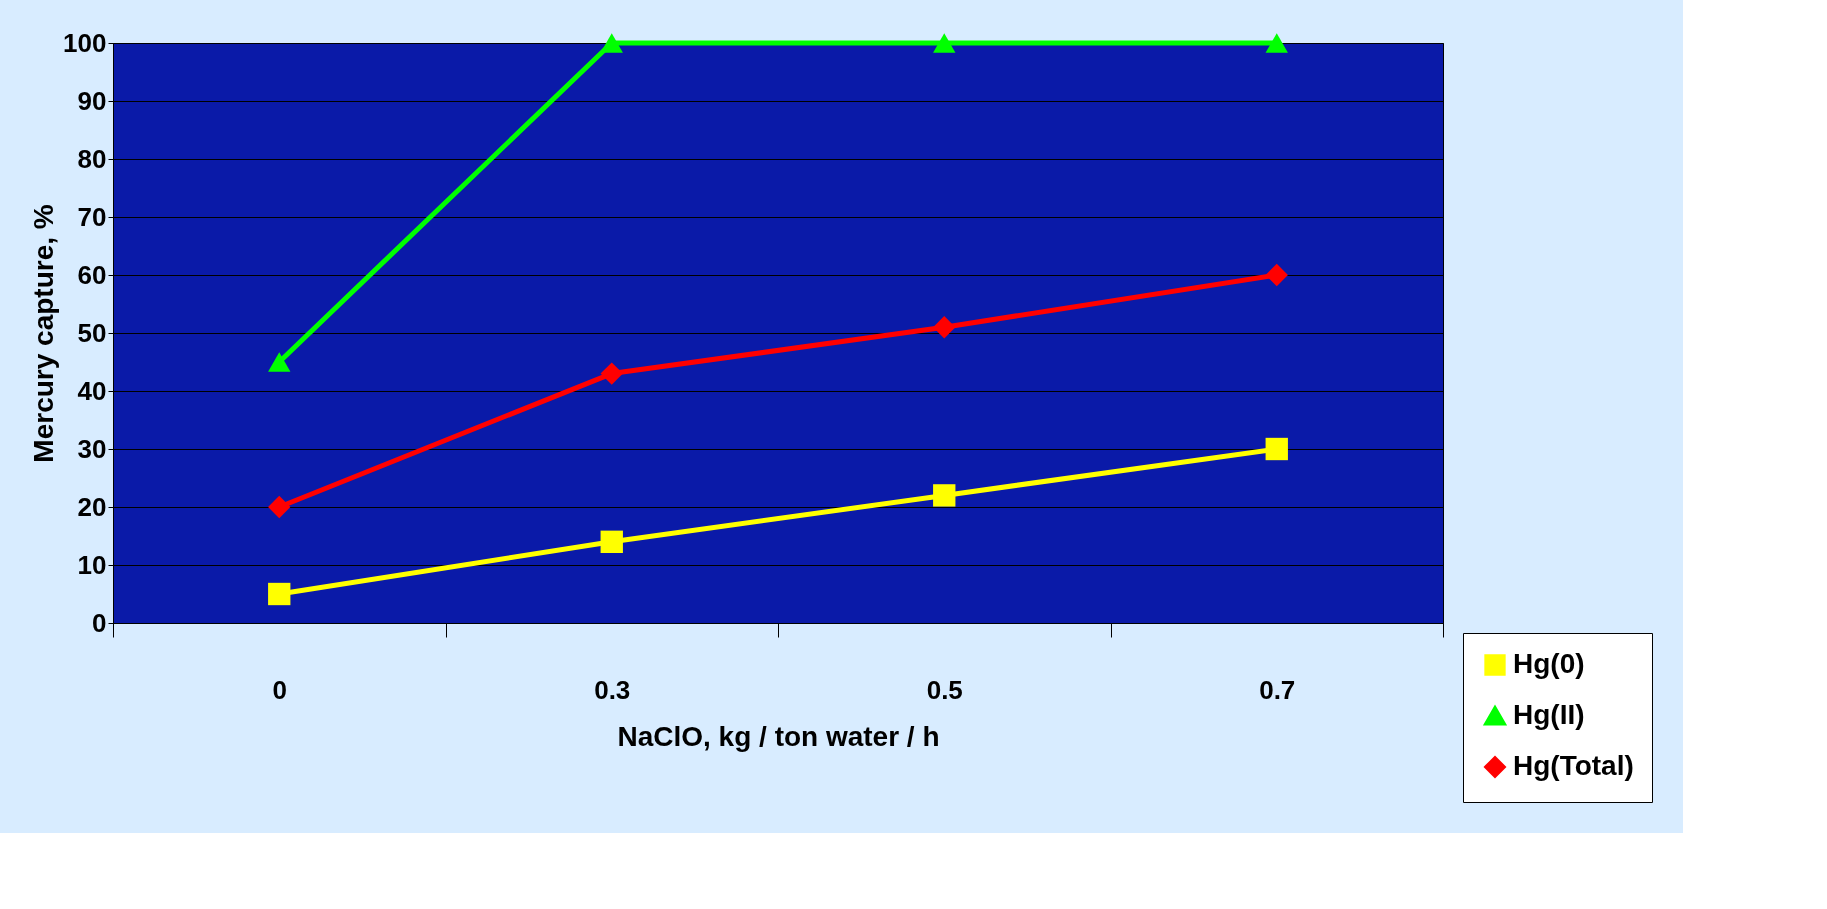 The image size is (1827, 909). I want to click on y-tick-label: 60, so click(92, 274).